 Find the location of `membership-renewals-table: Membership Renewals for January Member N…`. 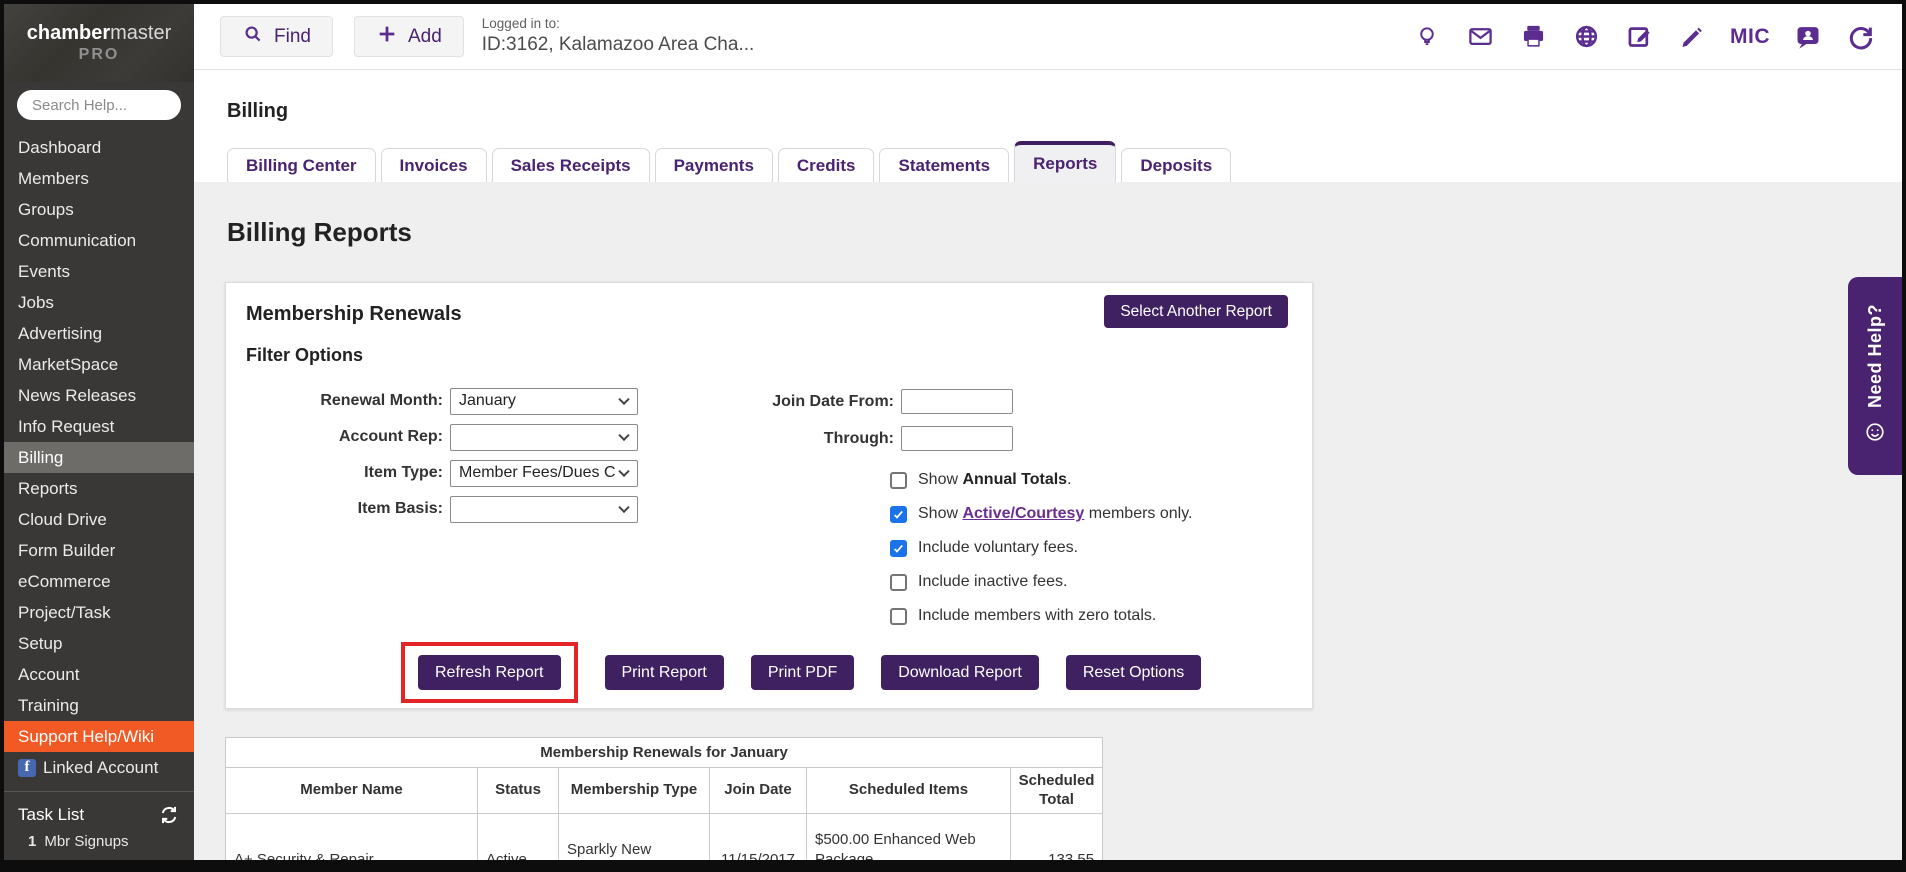

membership-renewals-table: Membership Renewals for January Member N… is located at coordinates (664, 798).